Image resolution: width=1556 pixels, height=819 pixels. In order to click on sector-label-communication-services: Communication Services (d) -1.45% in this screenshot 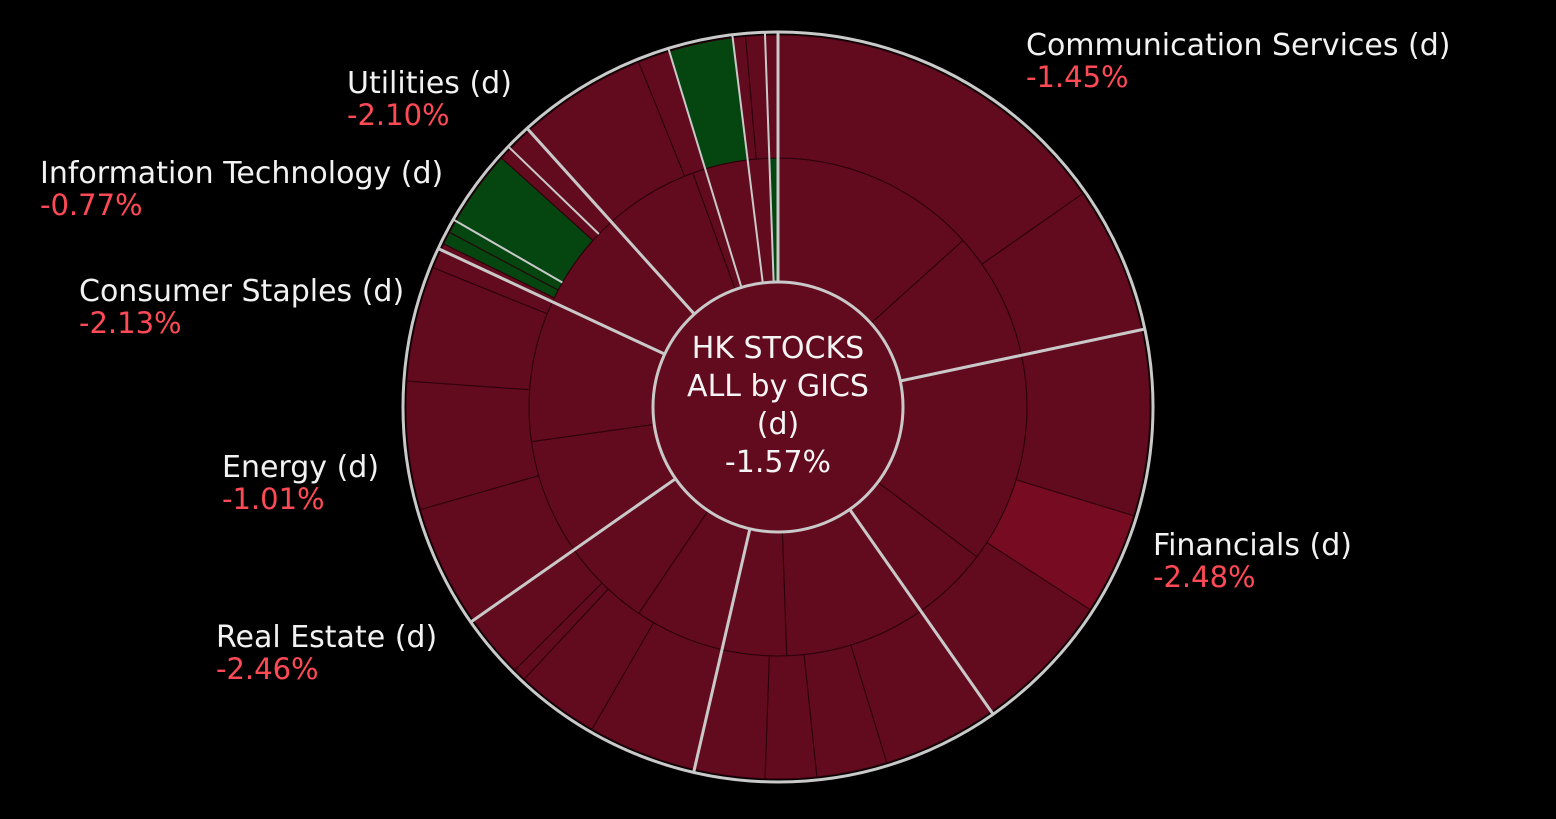, I will do `click(1238, 61)`.